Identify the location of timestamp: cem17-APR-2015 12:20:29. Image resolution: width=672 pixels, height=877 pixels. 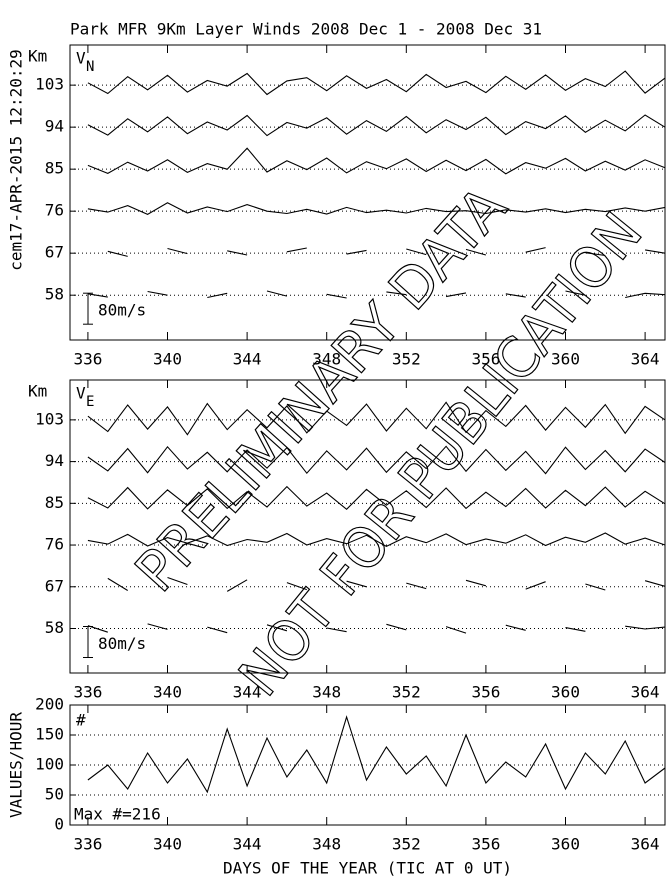
(16, 160).